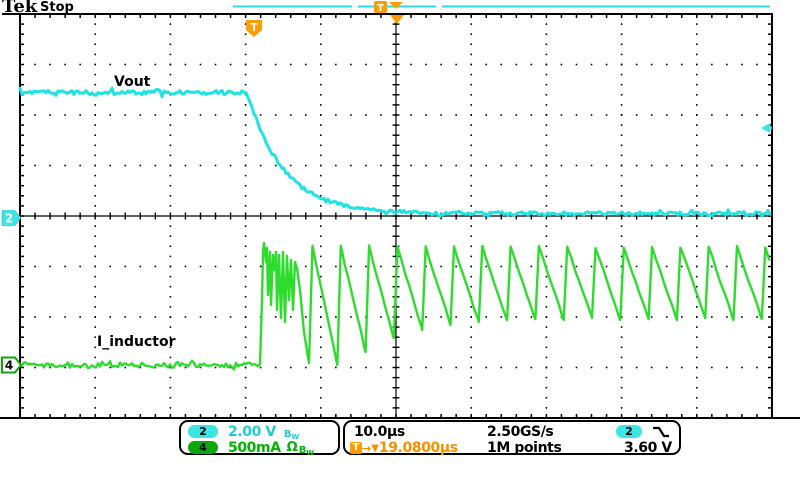 The image size is (800, 480). What do you see at coordinates (661, 432) in the screenshot?
I see `trigger-slope-falling-icon` at bounding box center [661, 432].